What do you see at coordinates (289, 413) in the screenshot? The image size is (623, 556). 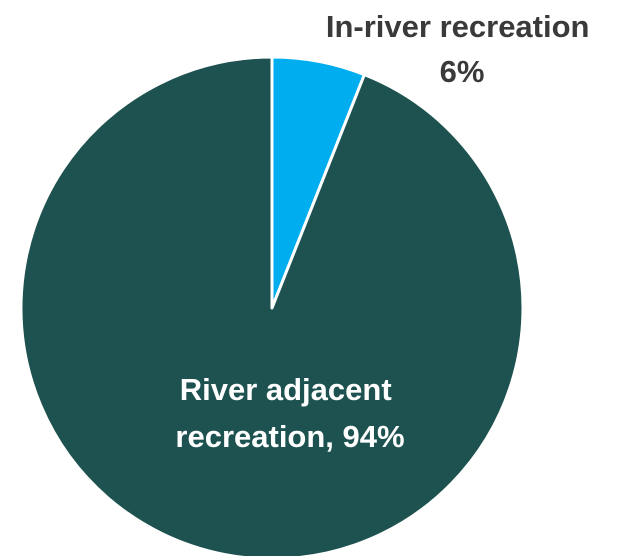 I see `slice-label-river-adjacent: River adjacent recreation, 94%` at bounding box center [289, 413].